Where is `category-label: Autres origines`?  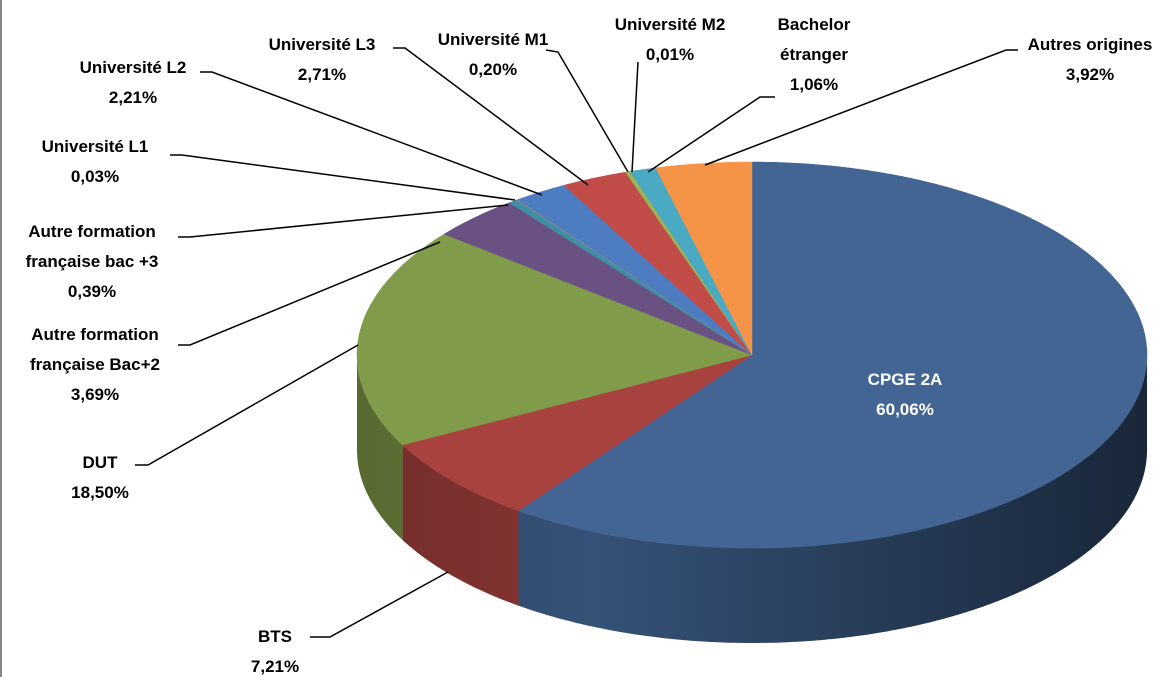
category-label: Autres origines is located at coordinates (1090, 44).